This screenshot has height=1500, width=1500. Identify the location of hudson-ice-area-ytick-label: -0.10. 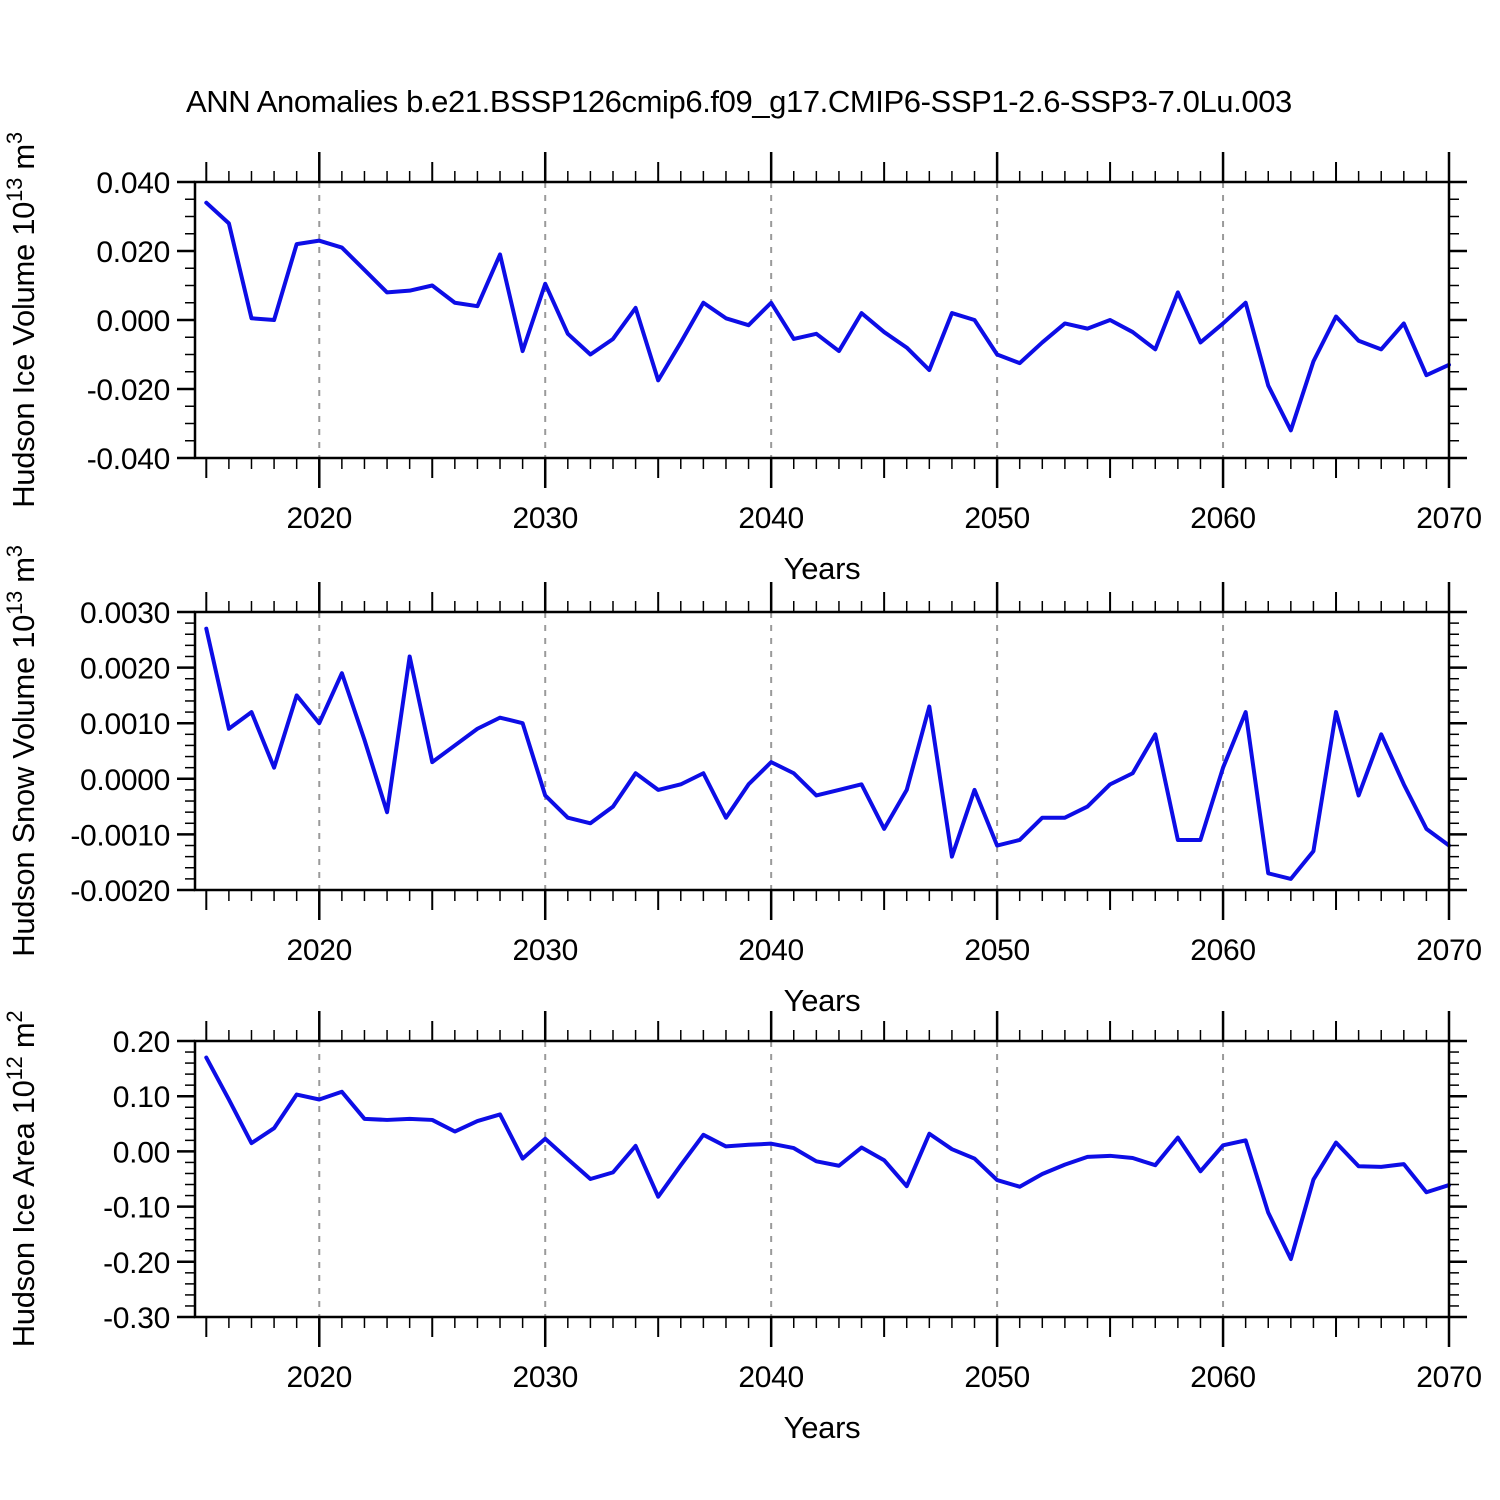
(136, 1208).